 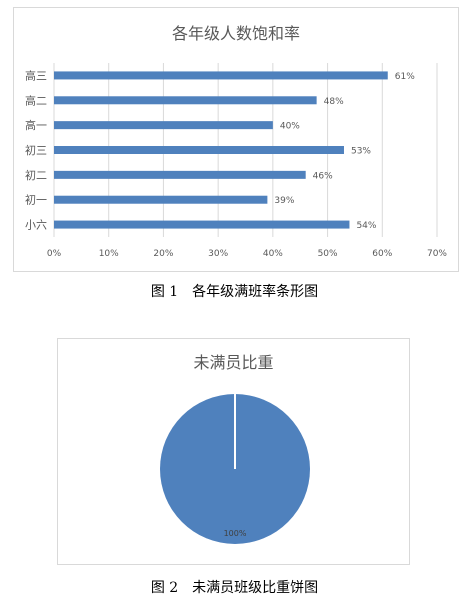 I want to click on y-category-label: 高二, so click(x=36, y=100).